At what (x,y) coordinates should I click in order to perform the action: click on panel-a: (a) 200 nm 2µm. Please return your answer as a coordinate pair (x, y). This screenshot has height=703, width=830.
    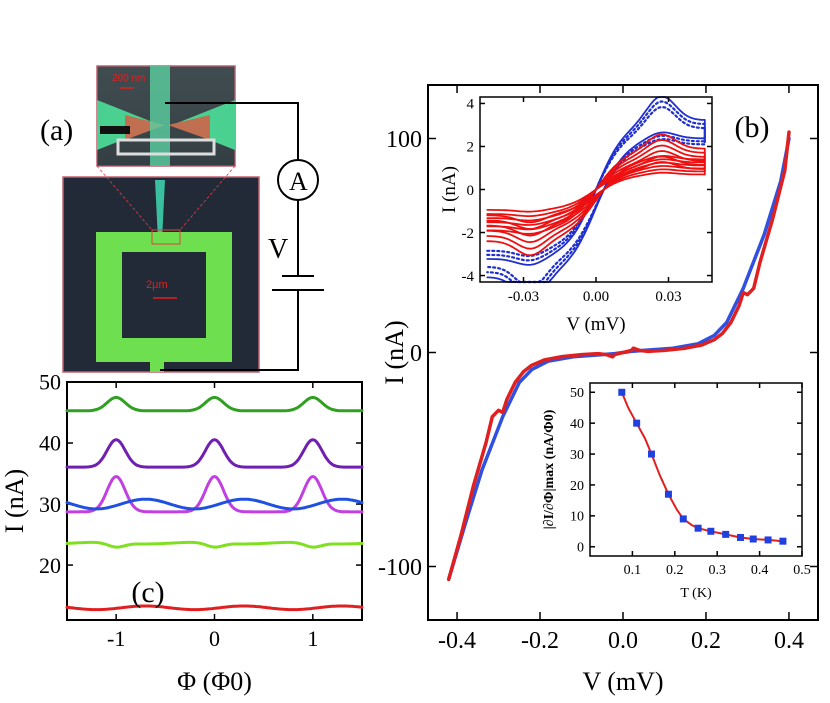
    Looking at the image, I should click on (182, 219).